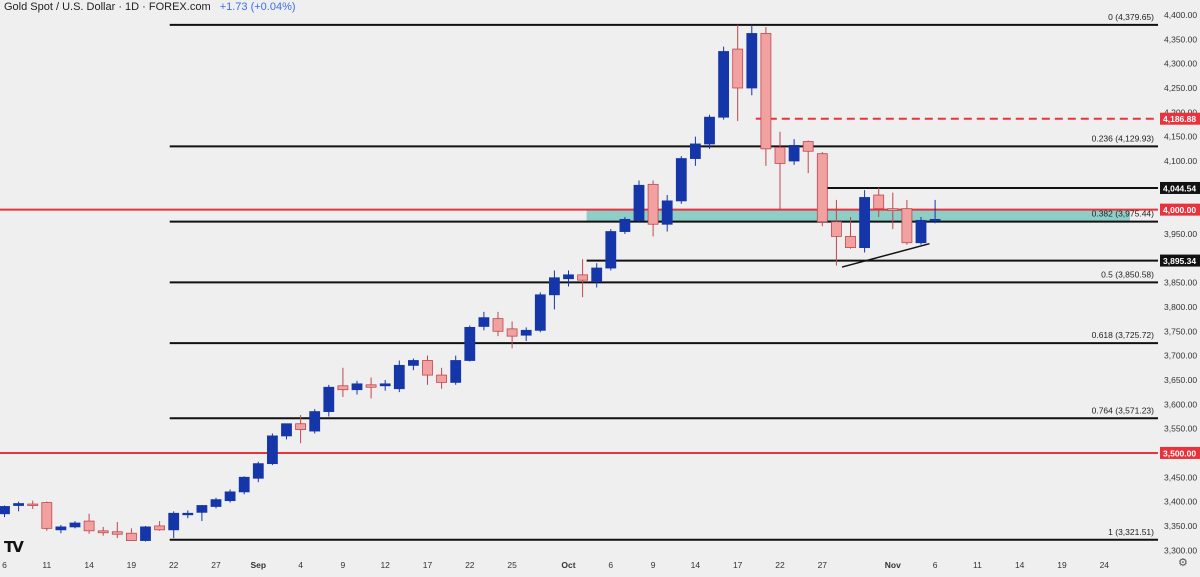 The height and width of the screenshot is (577, 1200). Describe the element at coordinates (858, 215) in the screenshot. I see `support-zone` at that location.